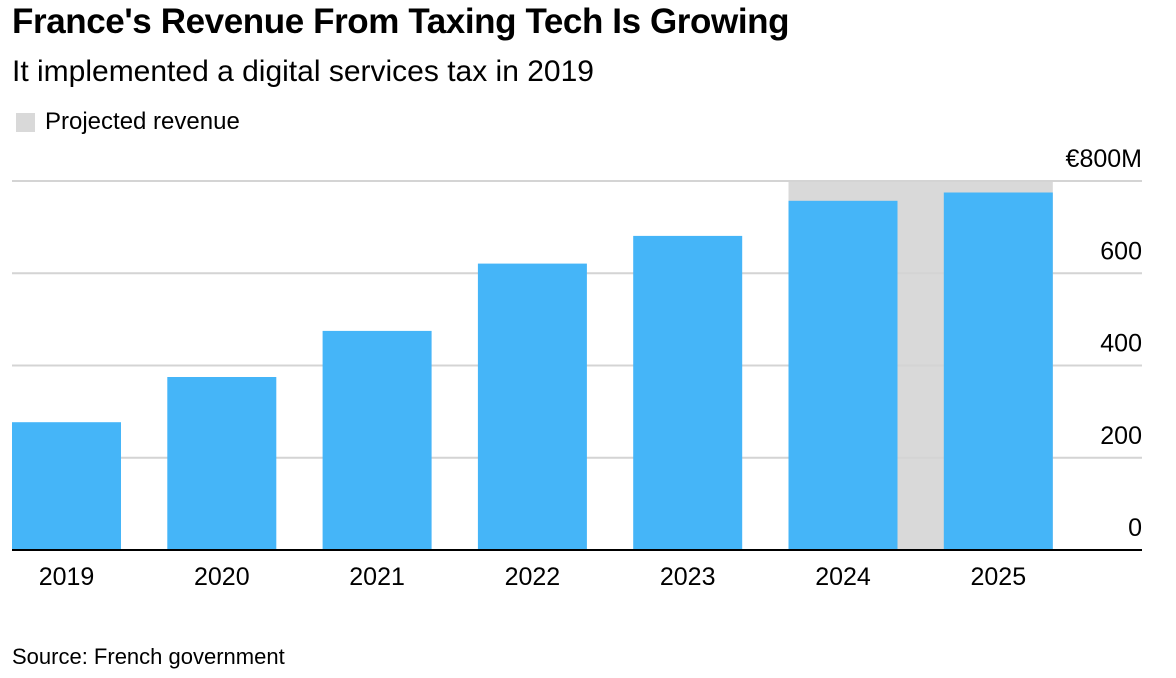 Image resolution: width=1176 pixels, height=678 pixels. What do you see at coordinates (148, 656) in the screenshot?
I see `source-note: Source: French government` at bounding box center [148, 656].